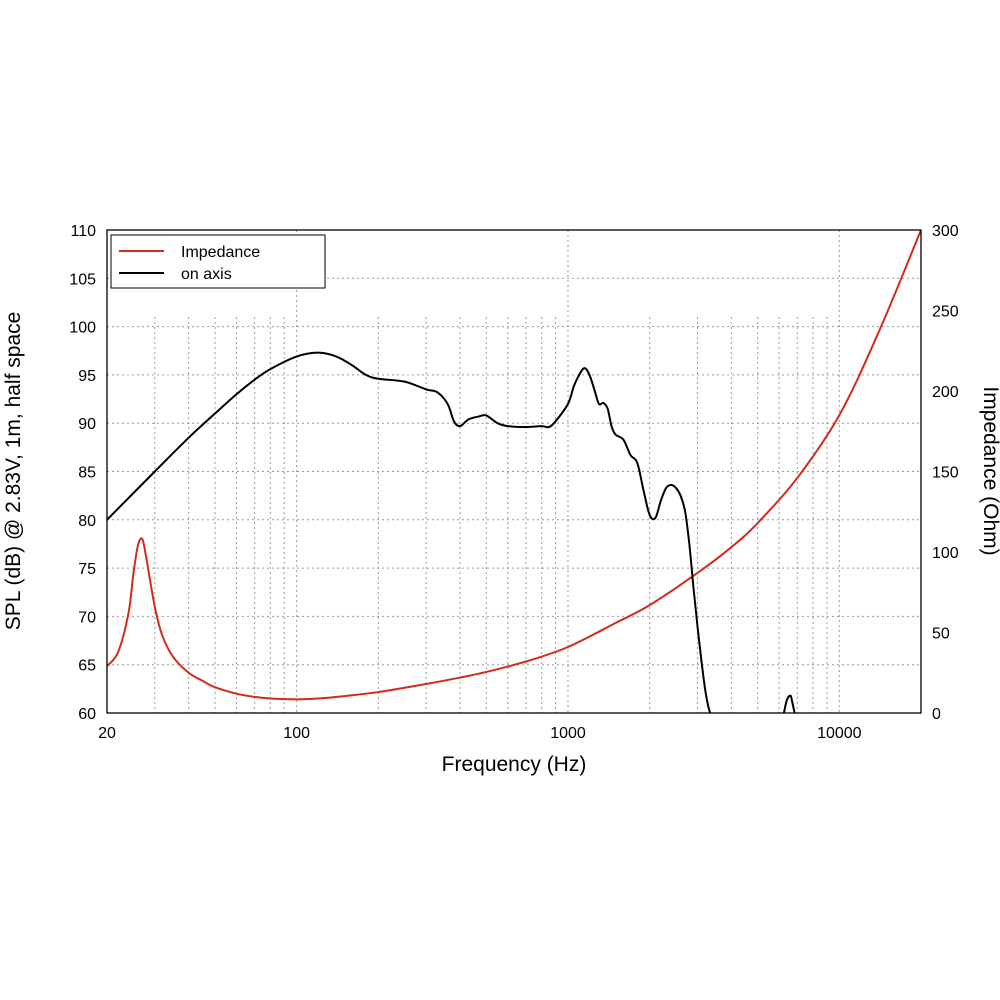 This screenshot has width=1000, height=1000. Describe the element at coordinates (206, 274) in the screenshot. I see `legend-label-on-axis: on axis` at that location.